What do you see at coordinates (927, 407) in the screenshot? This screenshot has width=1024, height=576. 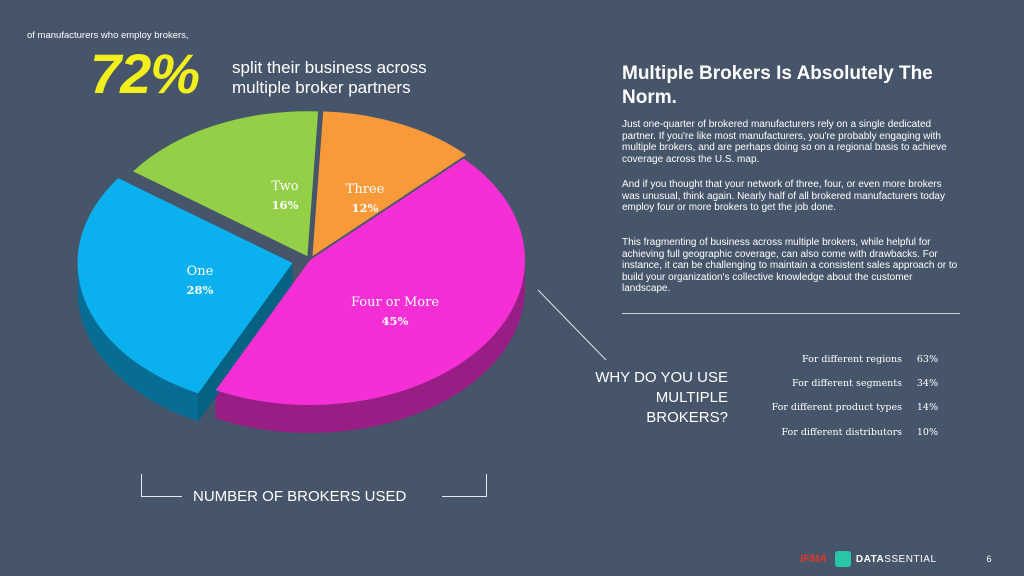 I see `reason-value: 14%` at bounding box center [927, 407].